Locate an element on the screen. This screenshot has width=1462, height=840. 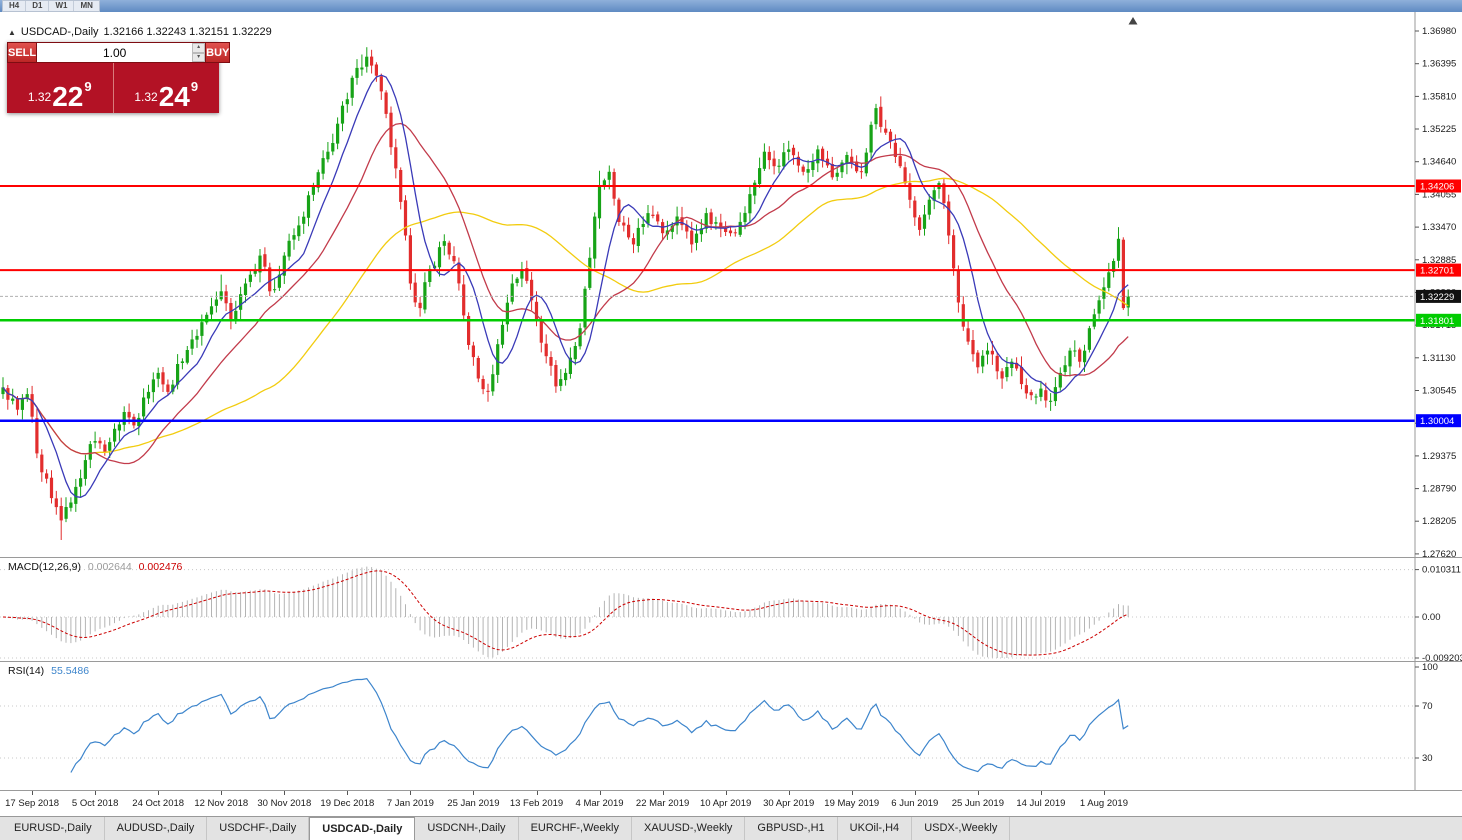
svg-text: 1.31801 is located at coordinates (1437, 321).